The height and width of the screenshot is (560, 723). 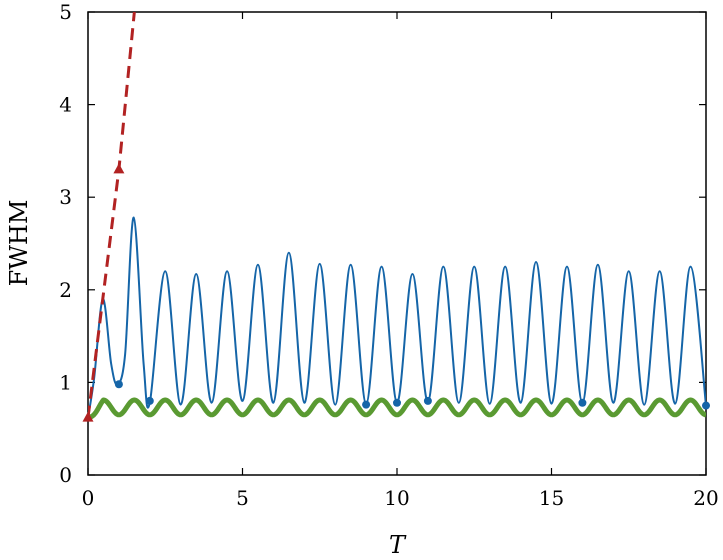 I want to click on x-axis-label: T, so click(x=398, y=545).